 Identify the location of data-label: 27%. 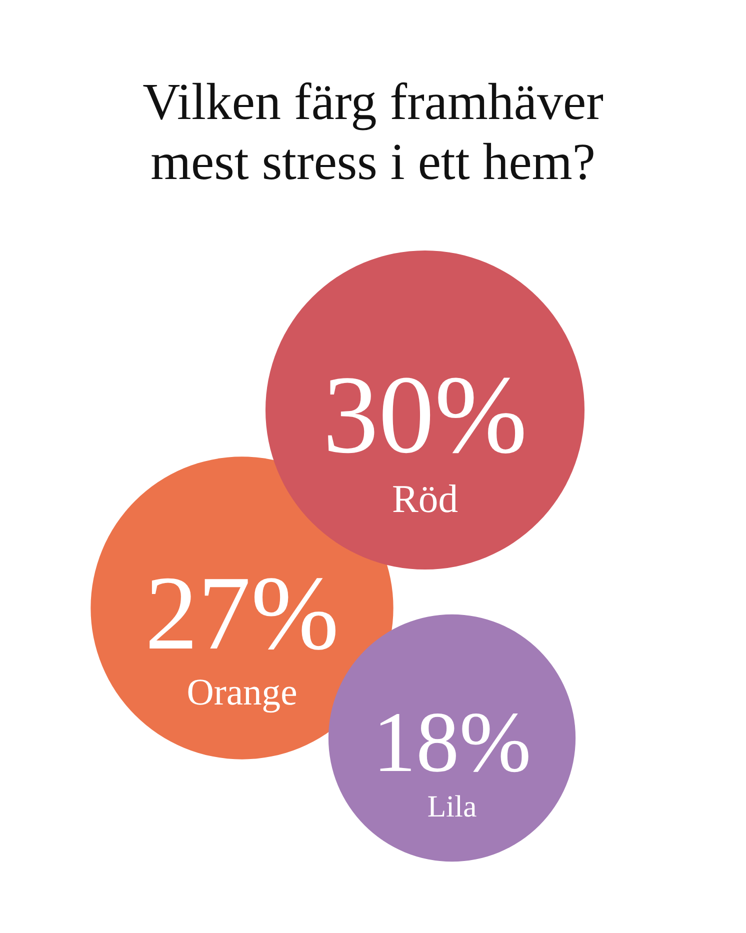
(242, 613).